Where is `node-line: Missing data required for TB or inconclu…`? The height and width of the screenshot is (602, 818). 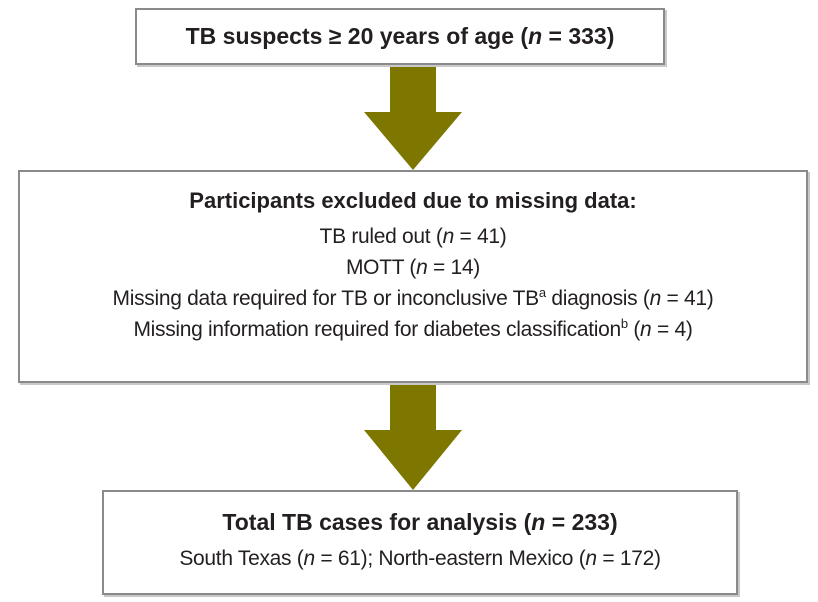 node-line: Missing data required for TB or inconclu… is located at coordinates (413, 298).